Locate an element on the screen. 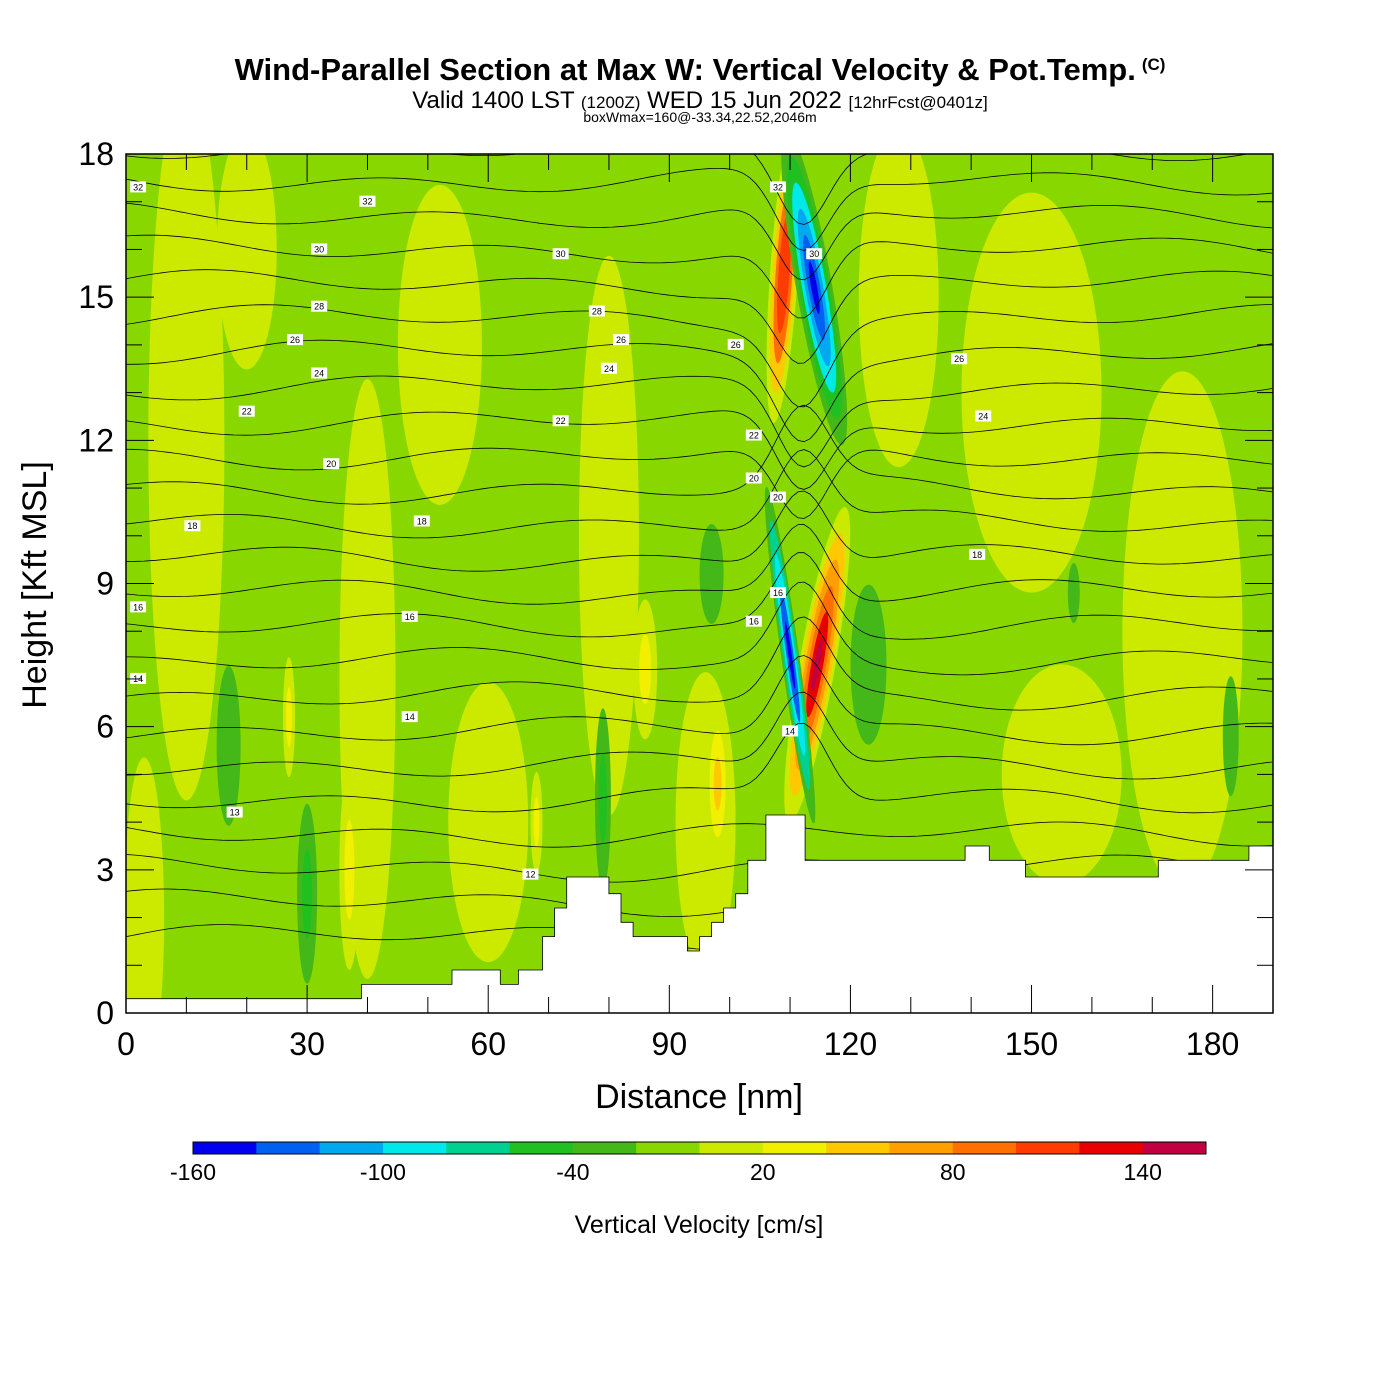 This screenshot has width=1400, height=1400. isentrope-label: 14 is located at coordinates (409, 717).